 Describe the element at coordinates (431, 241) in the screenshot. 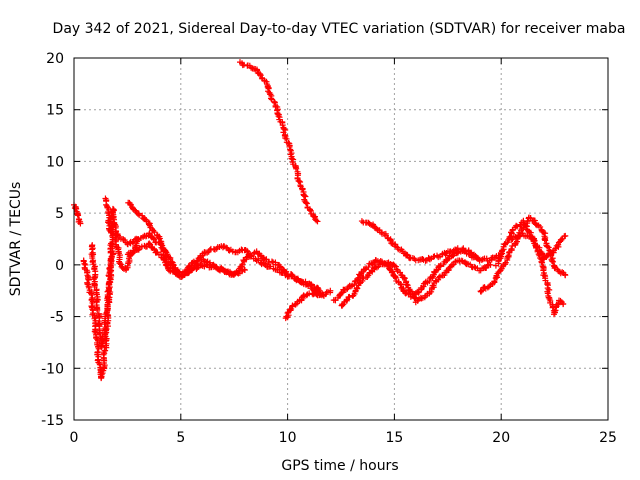

I see `series-late-c` at that location.